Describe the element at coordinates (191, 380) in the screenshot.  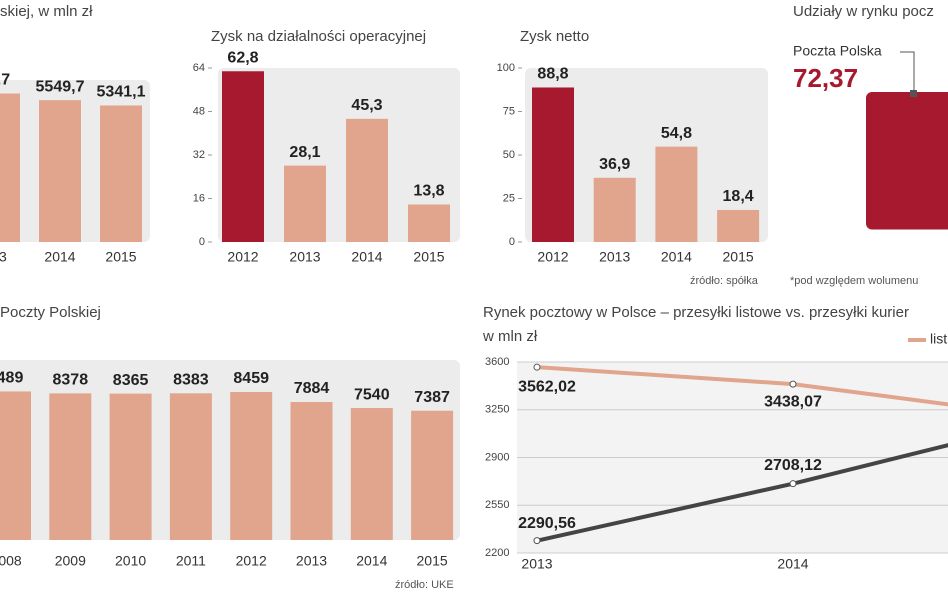
I see `value-label: 8383` at that location.